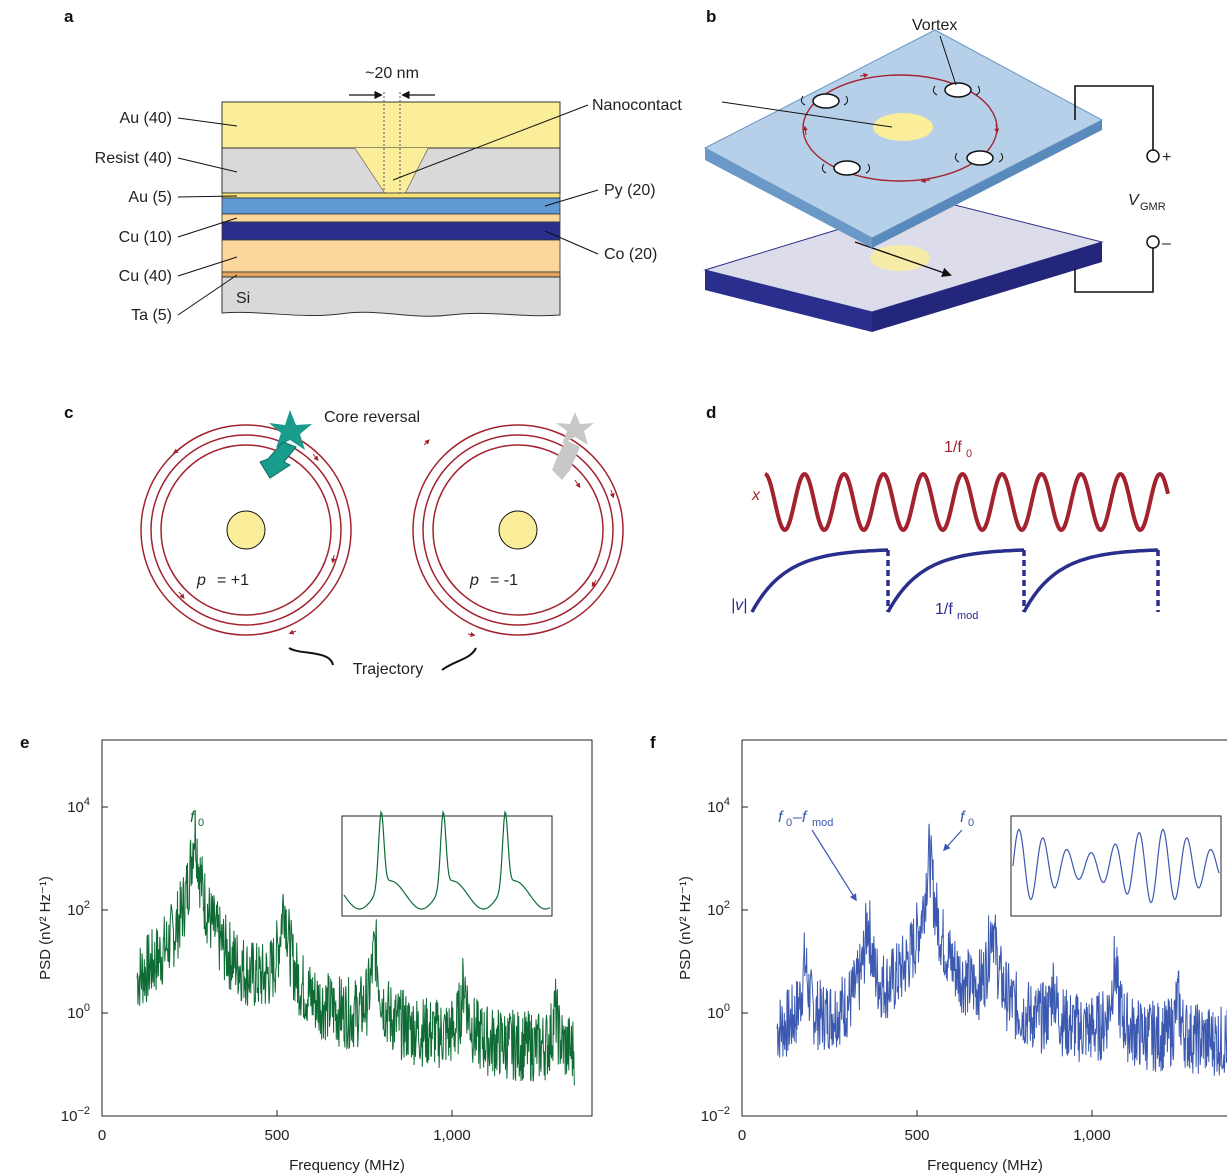 The height and width of the screenshot is (1175, 1227). I want to click on inset-e, so click(447, 866).